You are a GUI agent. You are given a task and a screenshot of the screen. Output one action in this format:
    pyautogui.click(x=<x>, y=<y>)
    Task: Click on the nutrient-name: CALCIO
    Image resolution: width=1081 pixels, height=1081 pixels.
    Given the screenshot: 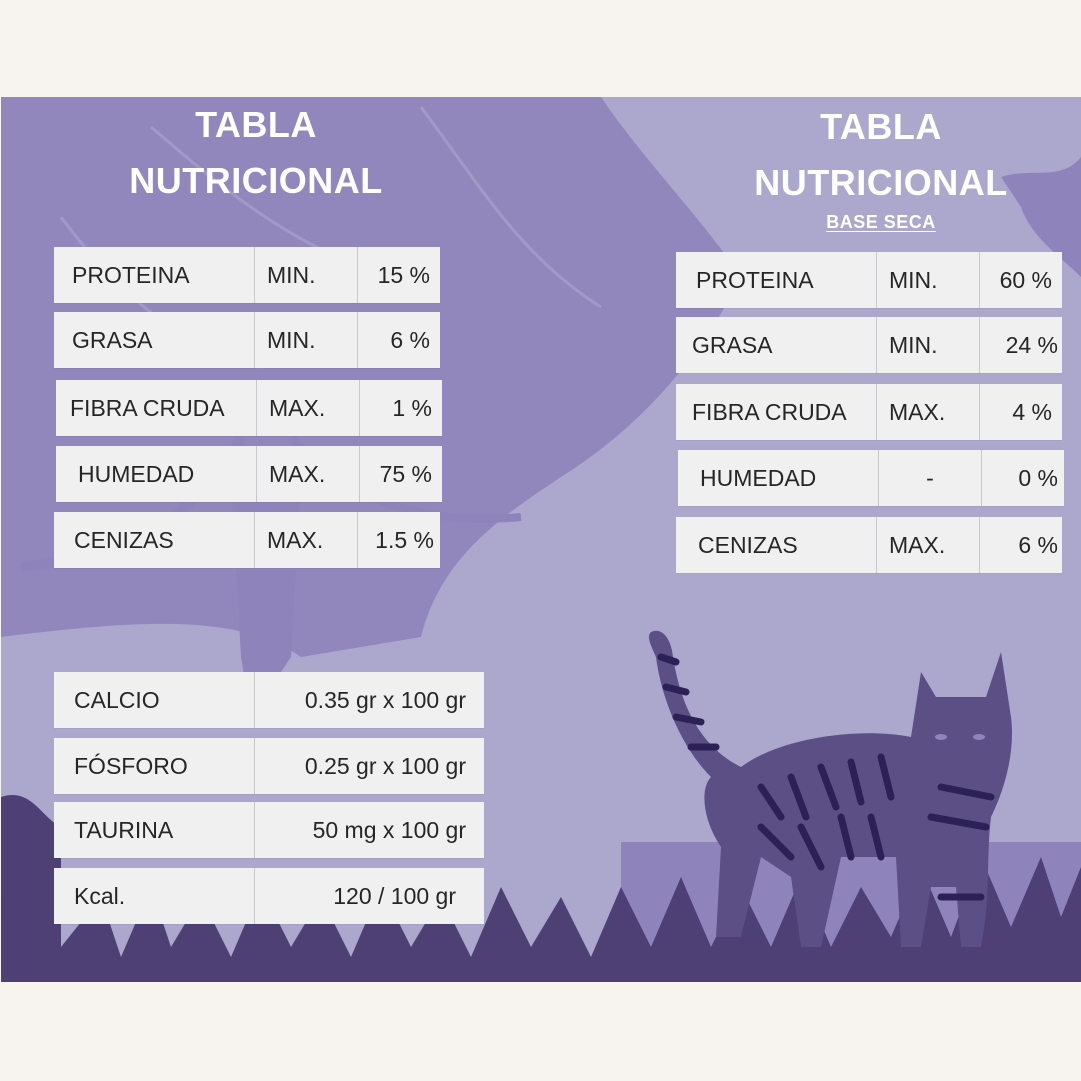 What is the action you would take?
    pyautogui.click(x=117, y=699)
    